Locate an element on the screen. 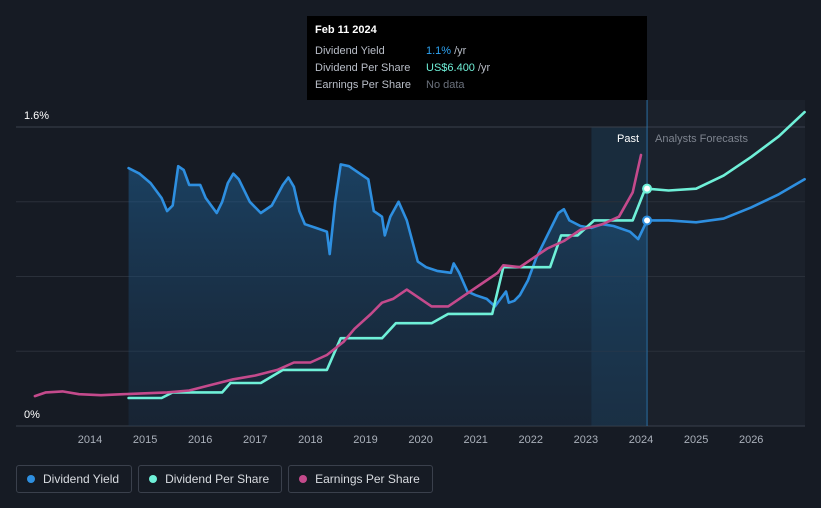 The width and height of the screenshot is (821, 508). series-markers is located at coordinates (647, 204).